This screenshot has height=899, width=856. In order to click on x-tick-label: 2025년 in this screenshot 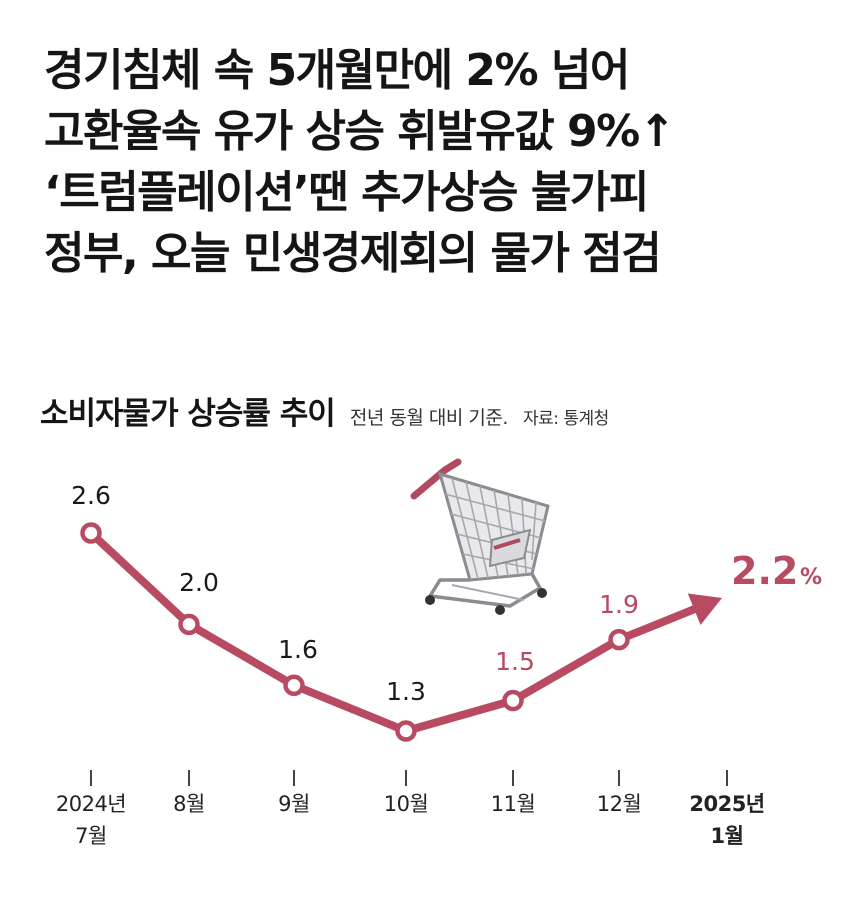, I will do `click(726, 804)`.